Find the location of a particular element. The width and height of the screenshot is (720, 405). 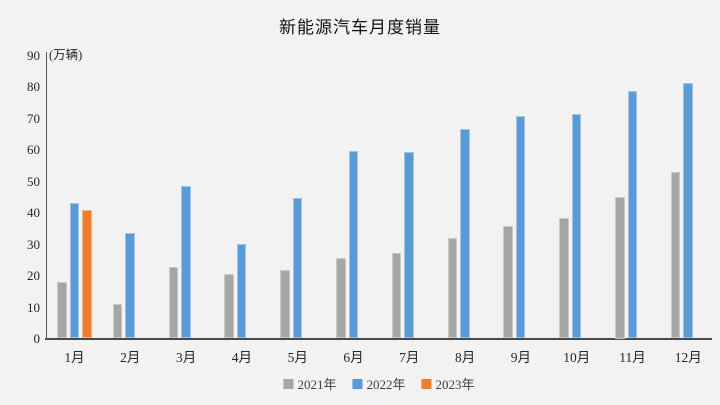

legend-label: 2022年 is located at coordinates (386, 384).